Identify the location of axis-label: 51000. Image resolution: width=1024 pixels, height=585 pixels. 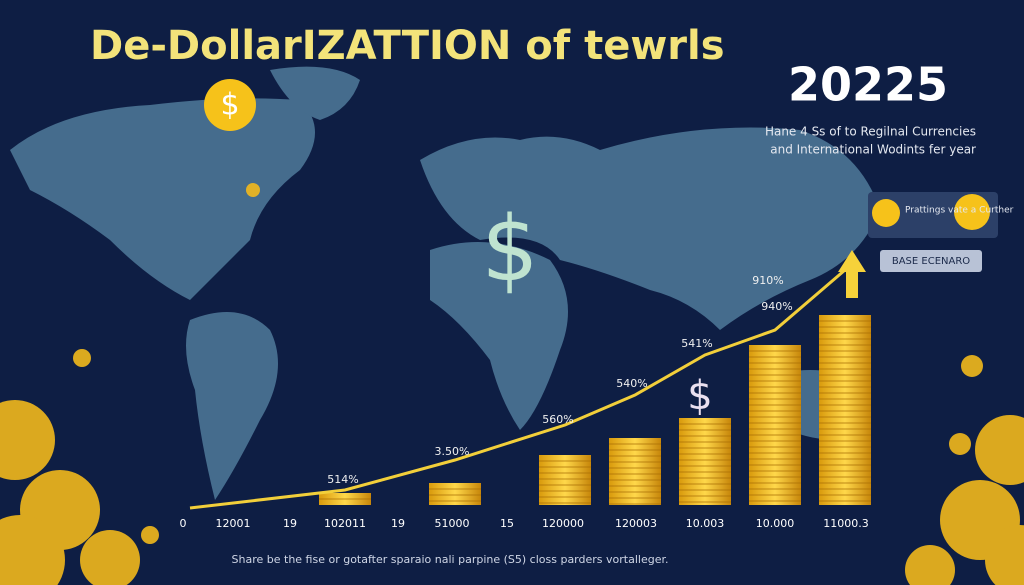
(452, 523).